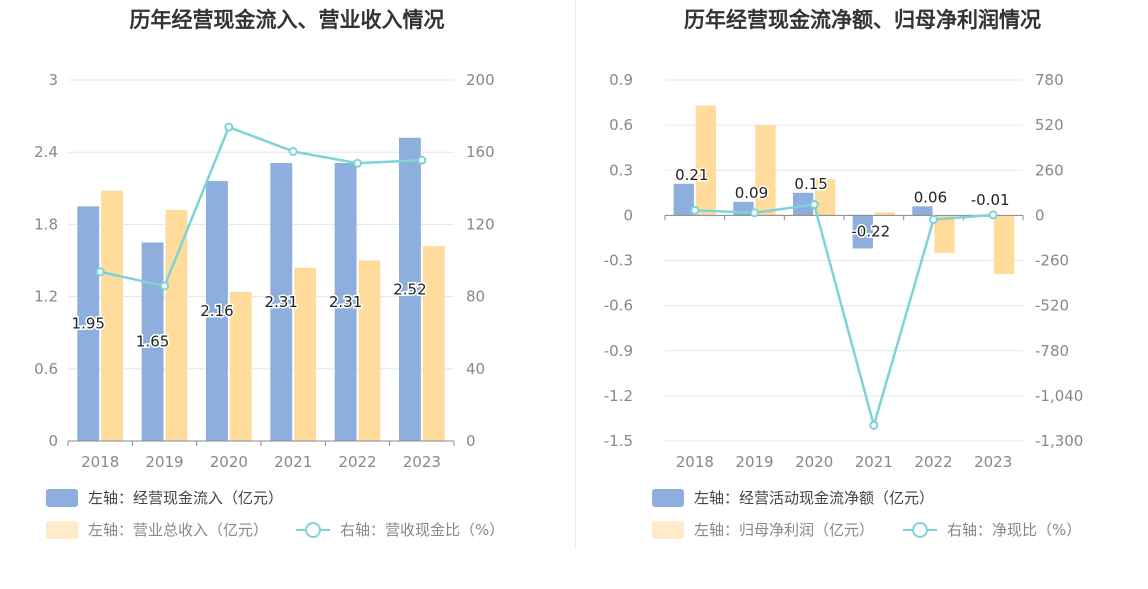  I want to click on right-y-right-tick-label: -520, so click(1052, 306).